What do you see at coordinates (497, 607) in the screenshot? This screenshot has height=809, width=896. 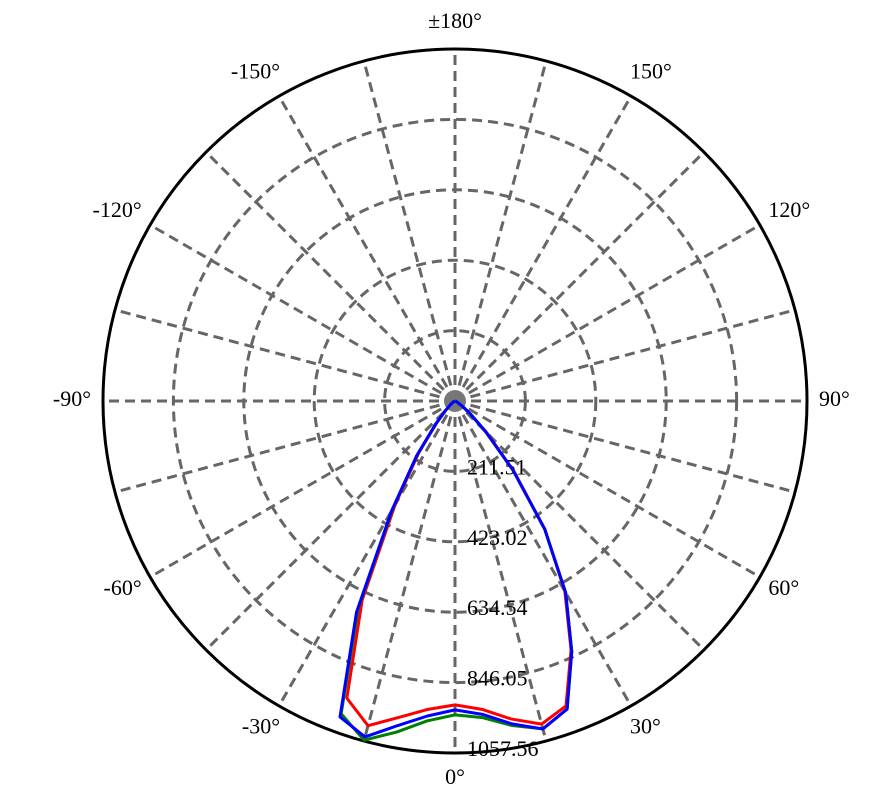 I see `r-tick-label: 634.54` at bounding box center [497, 607].